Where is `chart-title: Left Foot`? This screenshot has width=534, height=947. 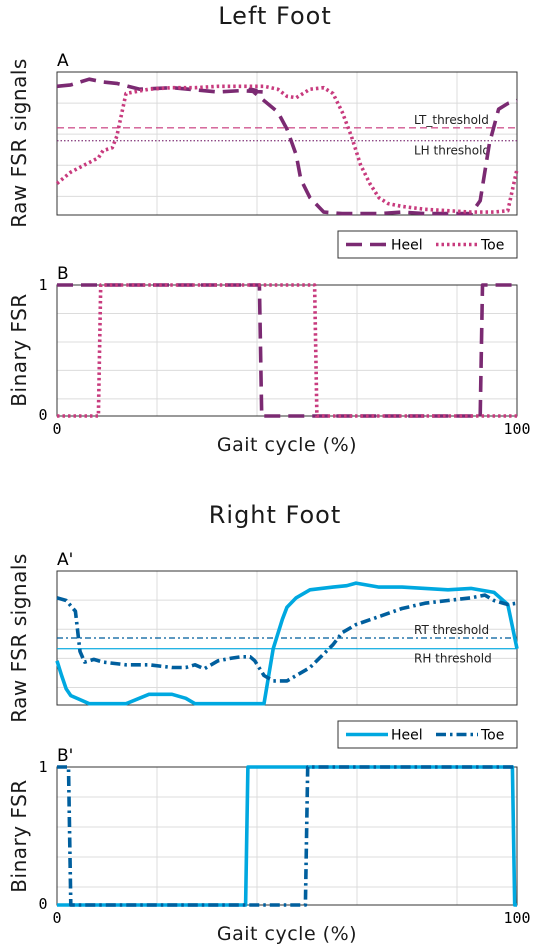
chart-title: Left Foot is located at coordinates (275, 16).